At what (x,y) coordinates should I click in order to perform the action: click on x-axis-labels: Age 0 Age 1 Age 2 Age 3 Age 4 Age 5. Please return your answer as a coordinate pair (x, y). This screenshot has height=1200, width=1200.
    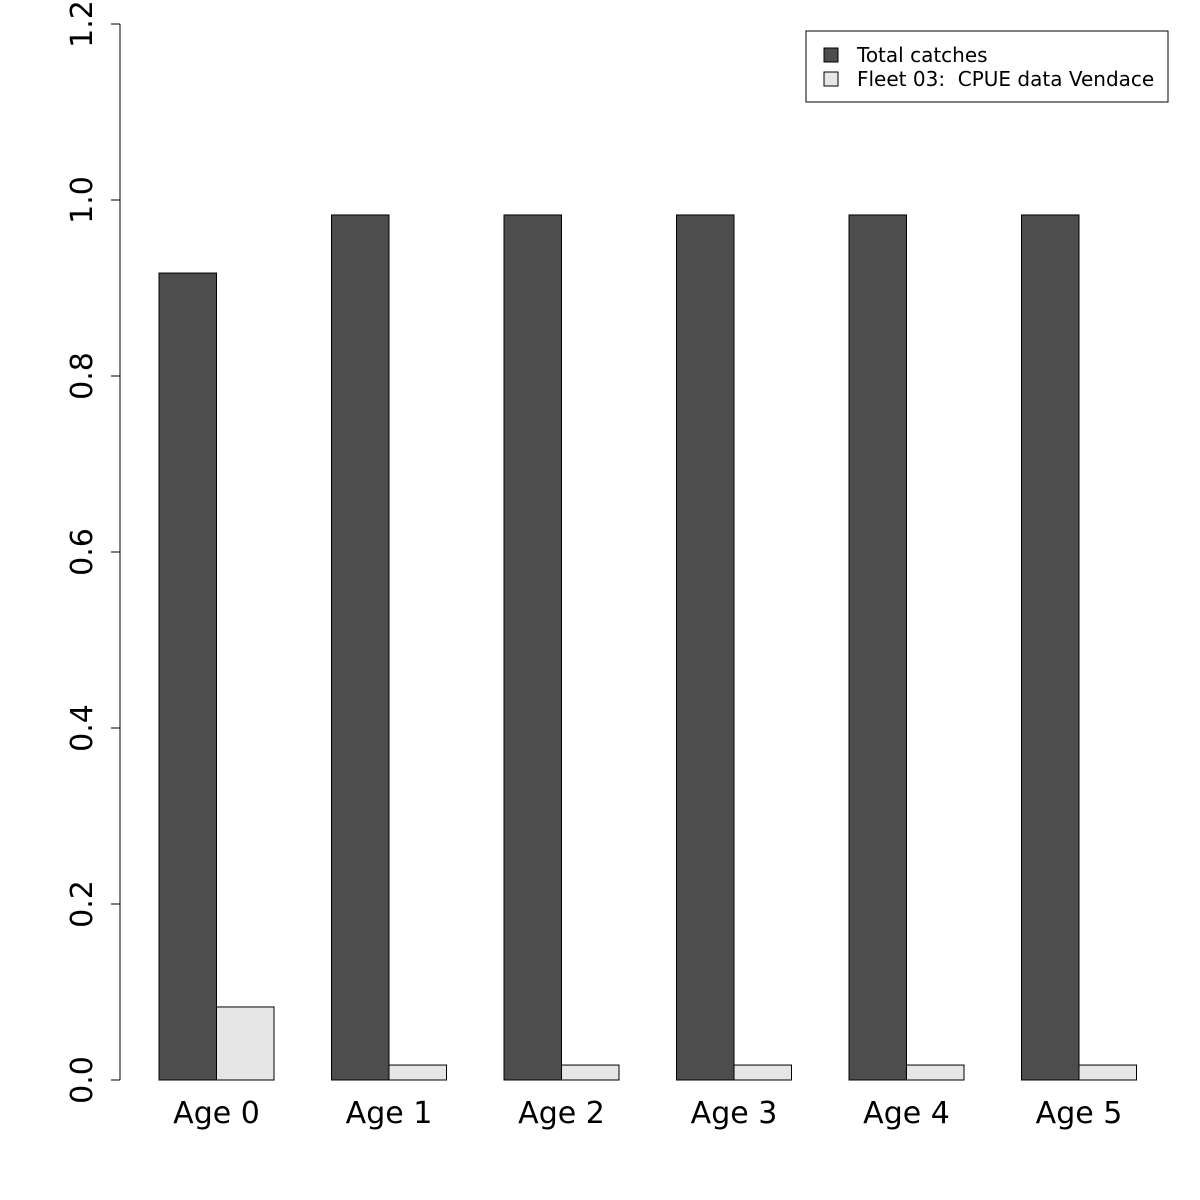
    Looking at the image, I should click on (647, 1113).